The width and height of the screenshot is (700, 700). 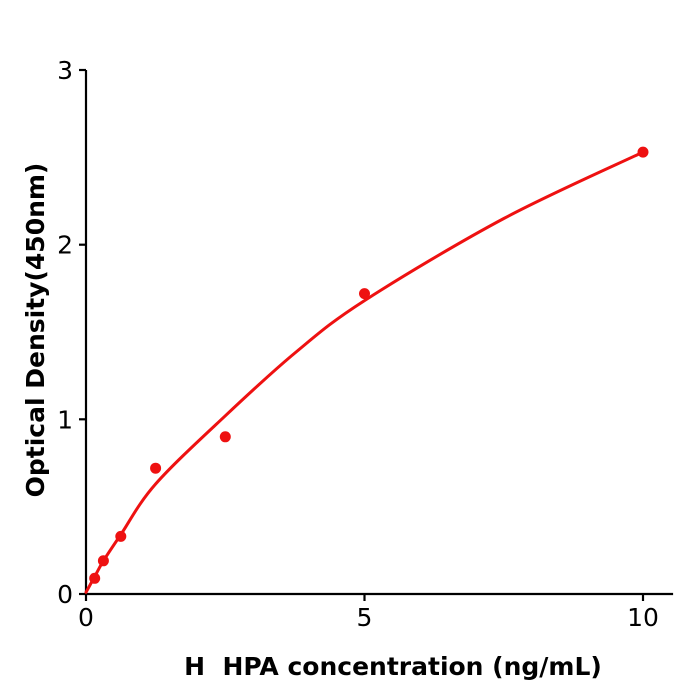 What do you see at coordinates (365, 617) in the screenshot?
I see `x-tick-label: 5` at bounding box center [365, 617].